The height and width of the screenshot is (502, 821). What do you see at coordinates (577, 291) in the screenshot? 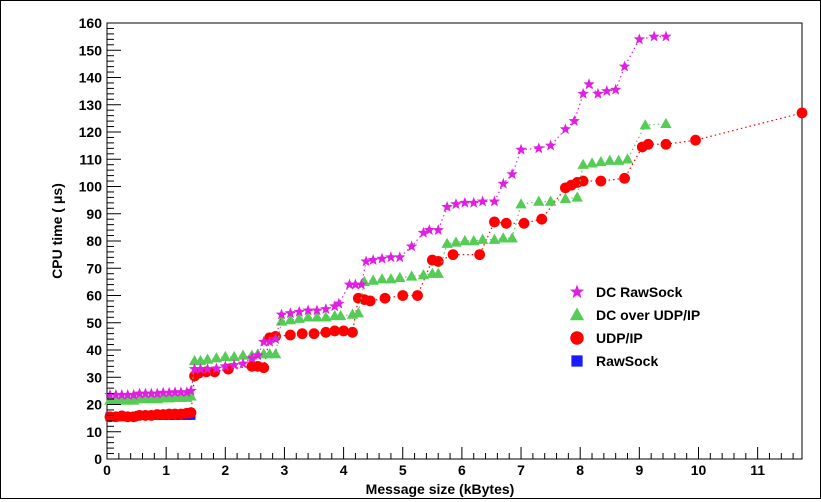
I see `legend-marker` at bounding box center [577, 291].